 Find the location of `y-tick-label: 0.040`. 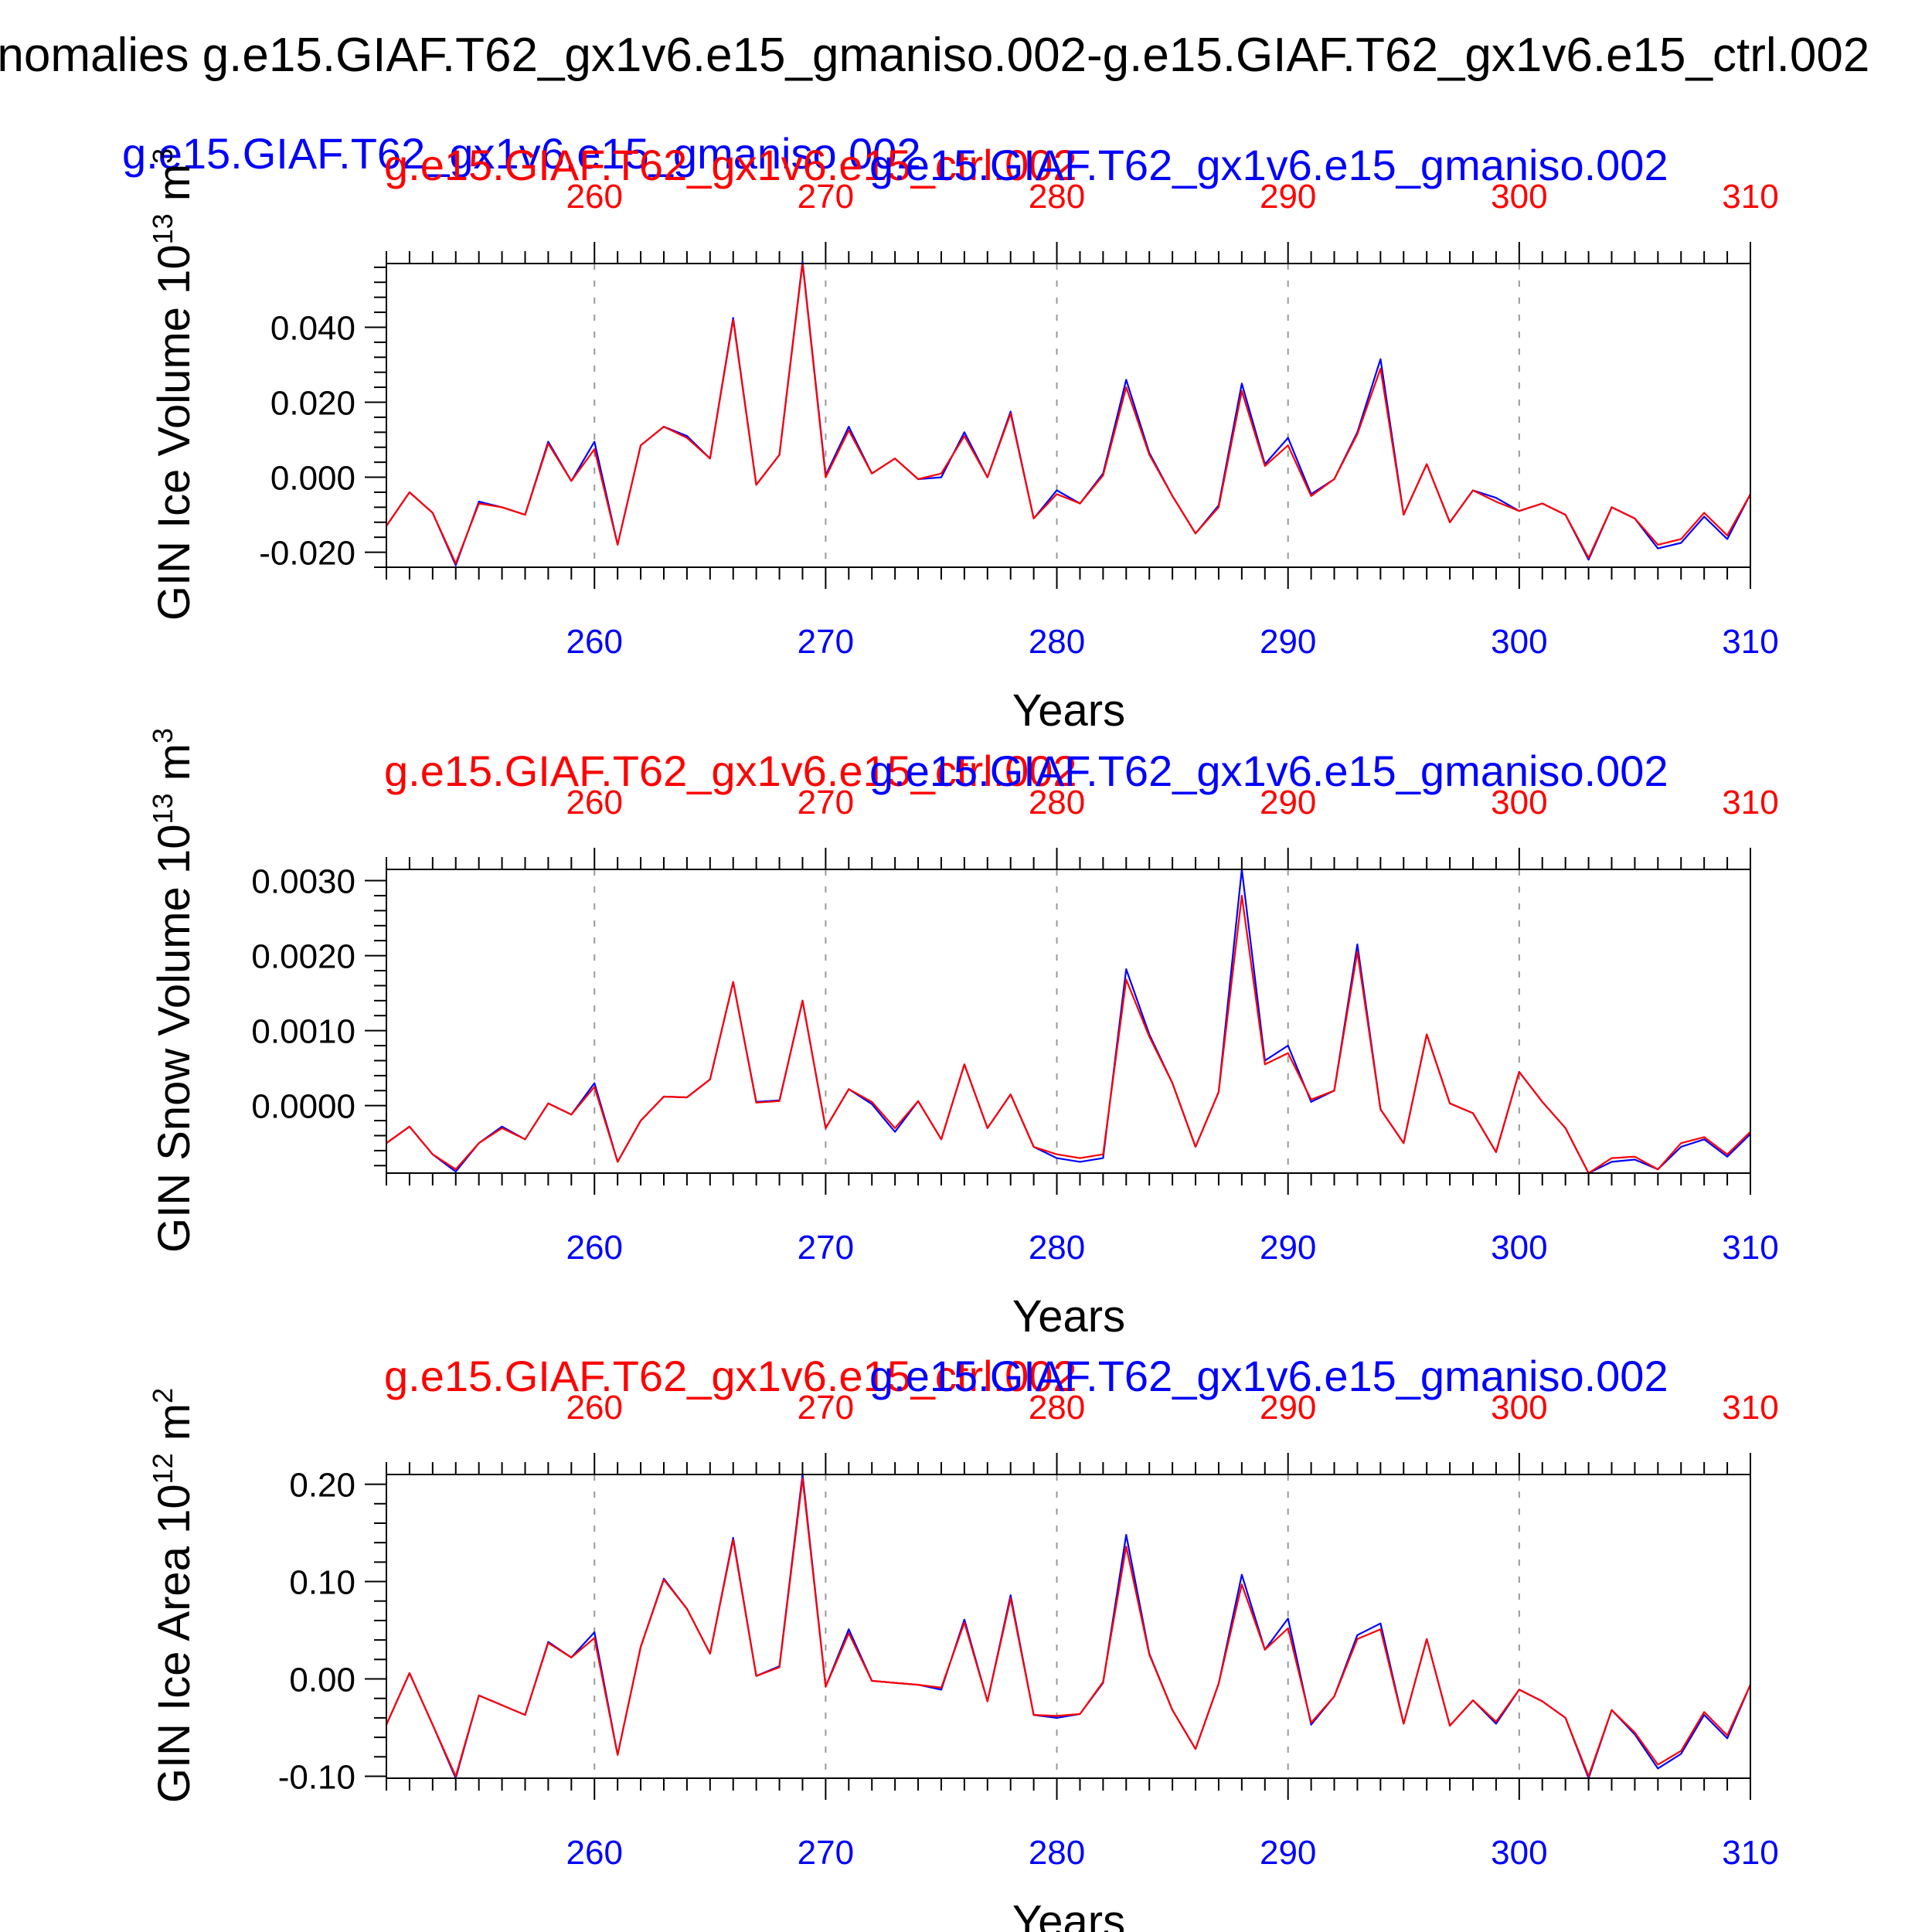

y-tick-label: 0.040 is located at coordinates (312, 328).